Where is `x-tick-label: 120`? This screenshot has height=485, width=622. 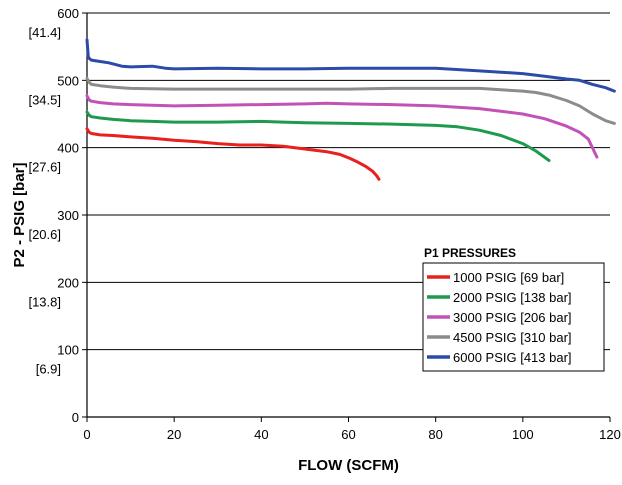 x-tick-label: 120 is located at coordinates (610, 434).